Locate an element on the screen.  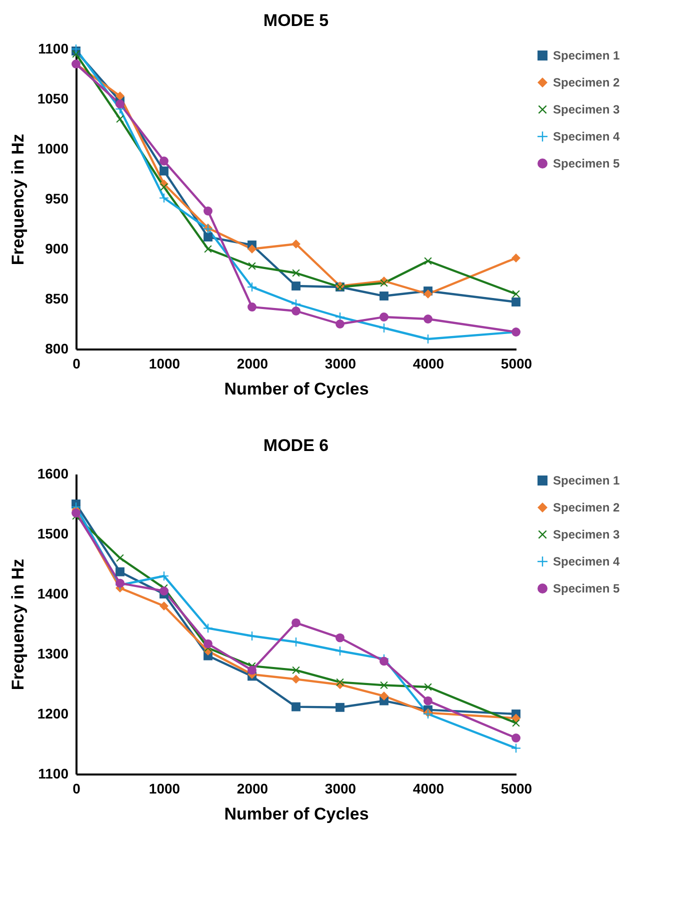
y-tick-label: 1050 is located at coordinates (53, 98).